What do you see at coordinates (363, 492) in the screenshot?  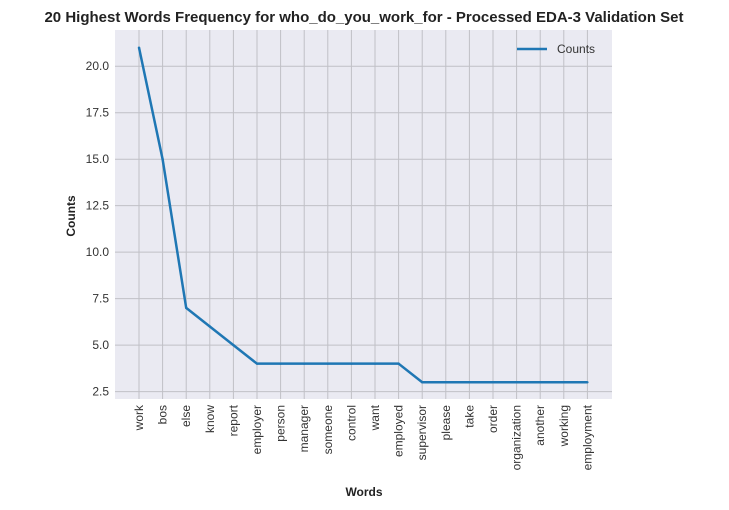 I see `x-axis-label: Words` at bounding box center [363, 492].